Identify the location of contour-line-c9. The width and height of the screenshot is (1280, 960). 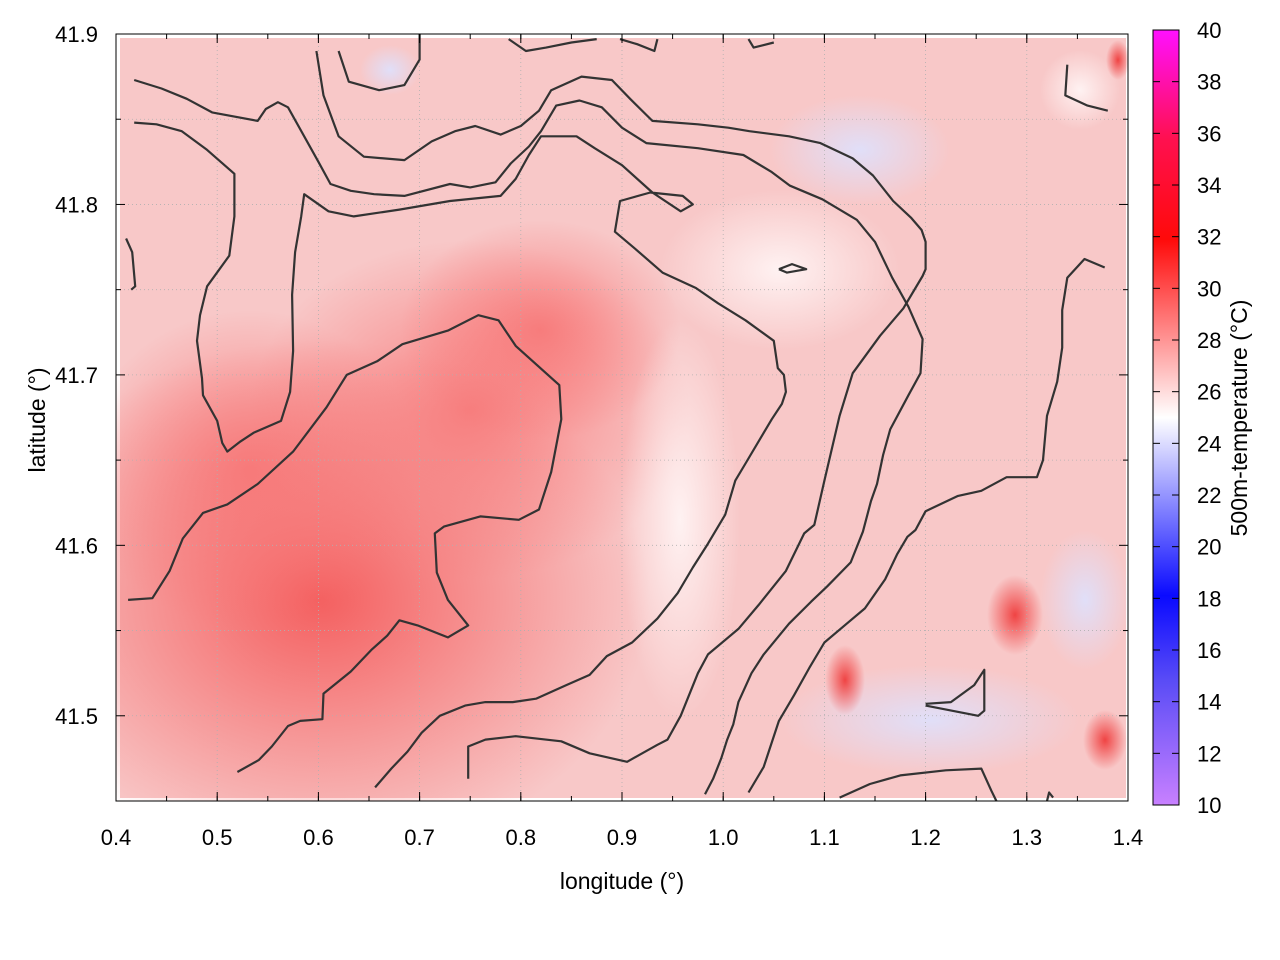
(793, 268).